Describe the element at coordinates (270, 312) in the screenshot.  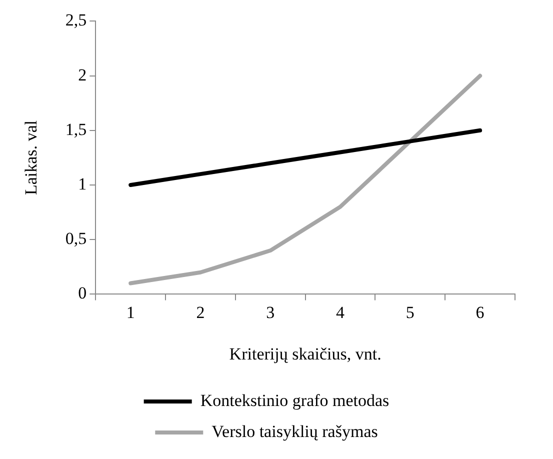
I see `x-tick-label: 3` at that location.